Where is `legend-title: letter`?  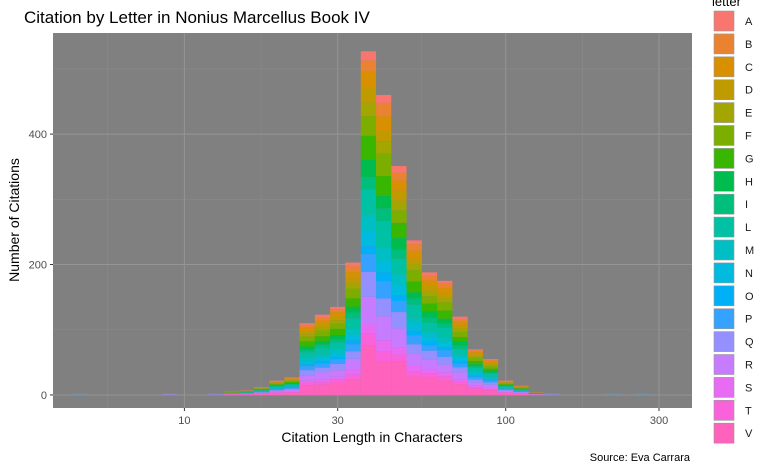
legend-title: letter is located at coordinates (727, 4).